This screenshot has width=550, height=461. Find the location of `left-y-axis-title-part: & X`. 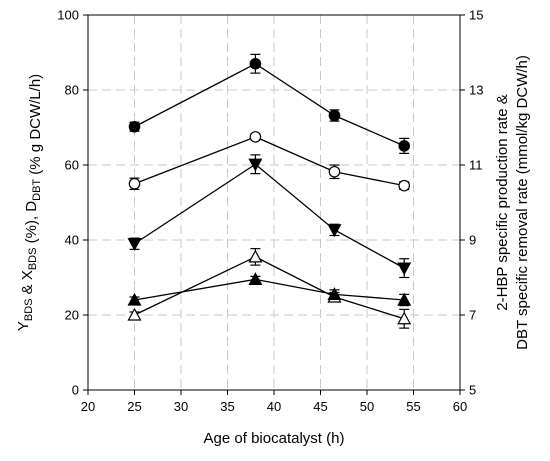

left-y-axis-title-part: & X is located at coordinates (27, 284).